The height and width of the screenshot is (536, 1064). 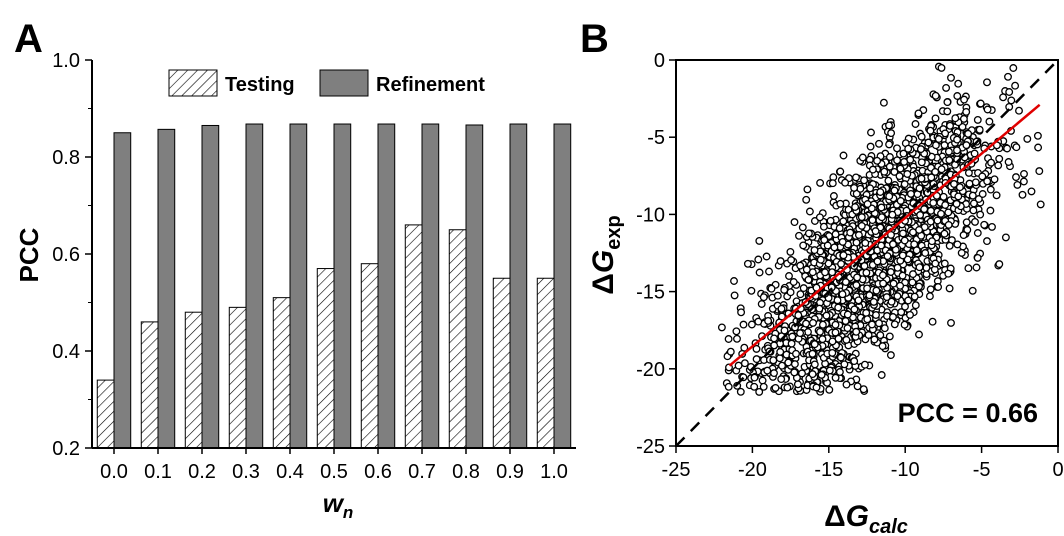 I want to click on y-tick-label: 0.2, so click(x=66, y=449).